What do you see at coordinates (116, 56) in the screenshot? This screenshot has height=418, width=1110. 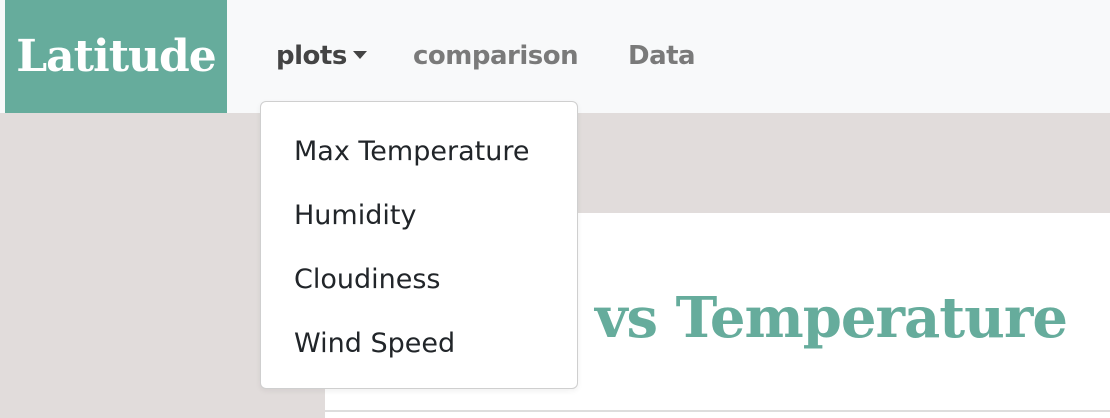 I see `brand-link: Latitude` at bounding box center [116, 56].